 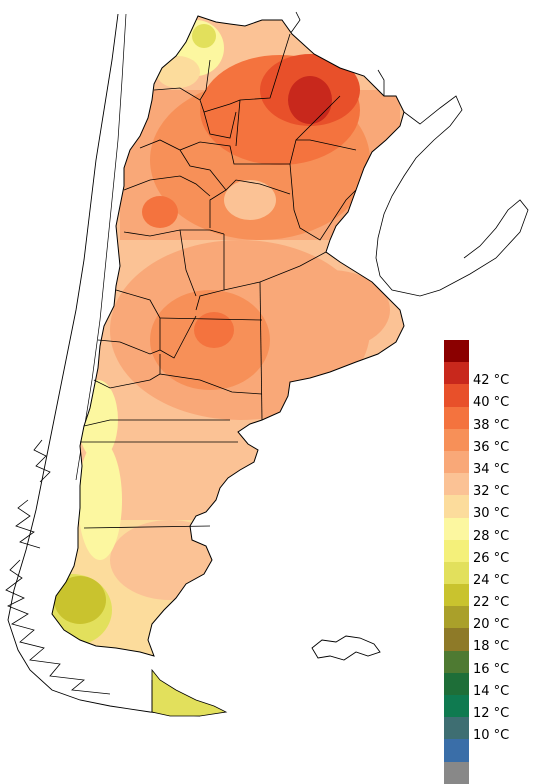 I want to click on legend-item: 20 °C, so click(x=490, y=619).